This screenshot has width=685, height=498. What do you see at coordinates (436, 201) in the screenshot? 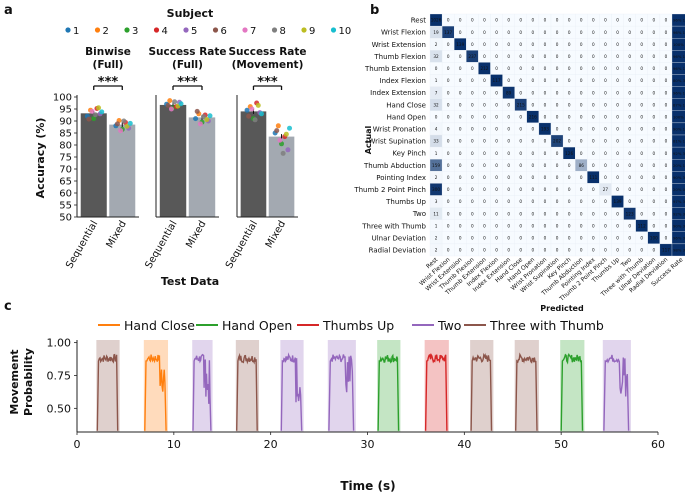
I see `cell-value: 3` at bounding box center [436, 201].